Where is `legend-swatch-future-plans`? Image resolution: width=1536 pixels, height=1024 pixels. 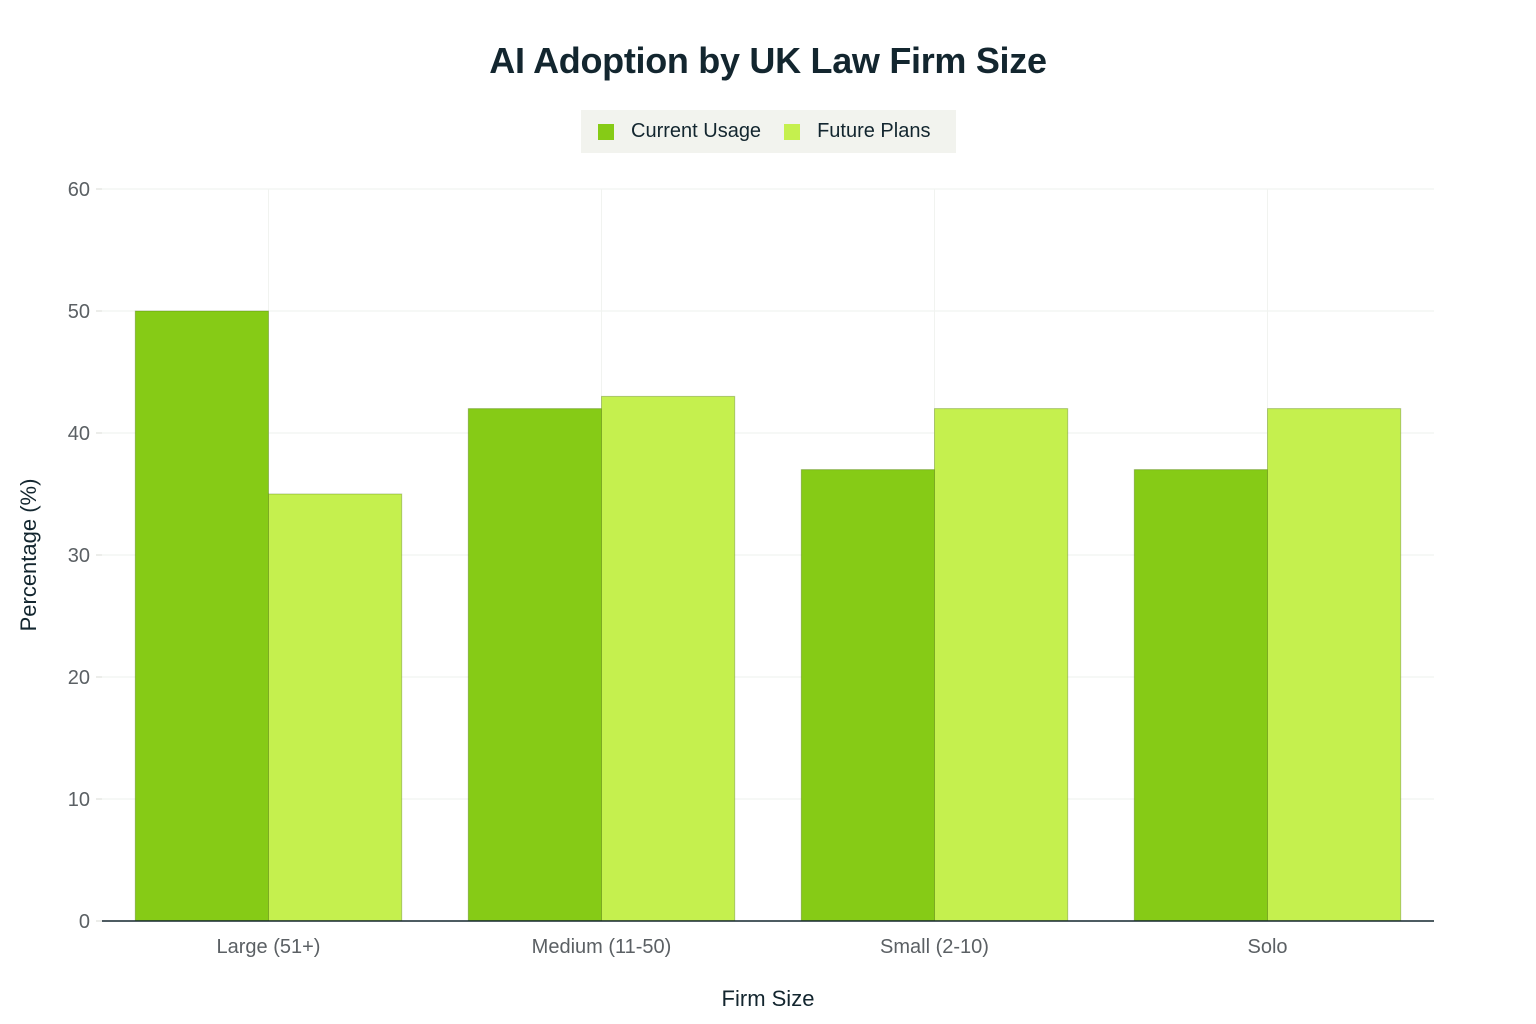
legend-swatch-future-plans is located at coordinates (792, 131).